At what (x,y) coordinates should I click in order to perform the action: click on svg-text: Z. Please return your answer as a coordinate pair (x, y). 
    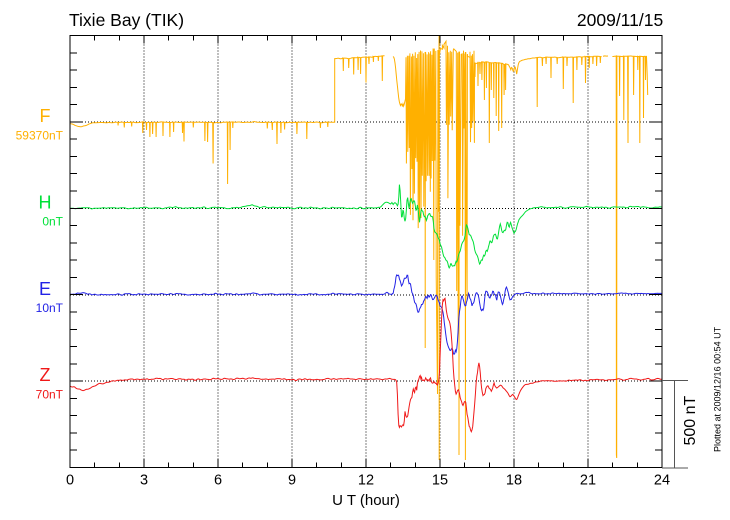
    Looking at the image, I should click on (45, 375).